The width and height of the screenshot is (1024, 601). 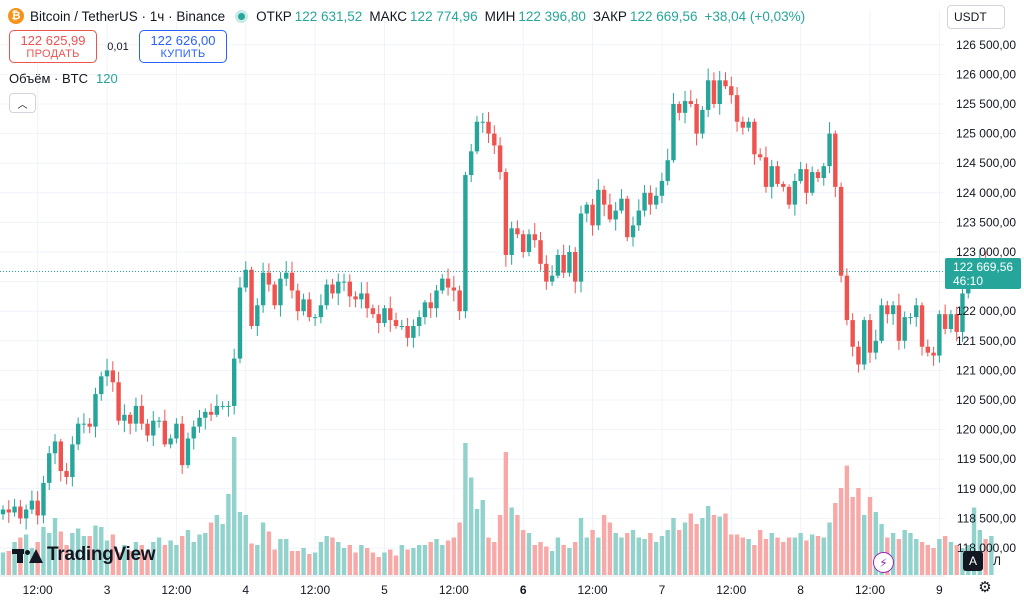 I want to click on time-tick-label: 7, so click(x=662, y=590).